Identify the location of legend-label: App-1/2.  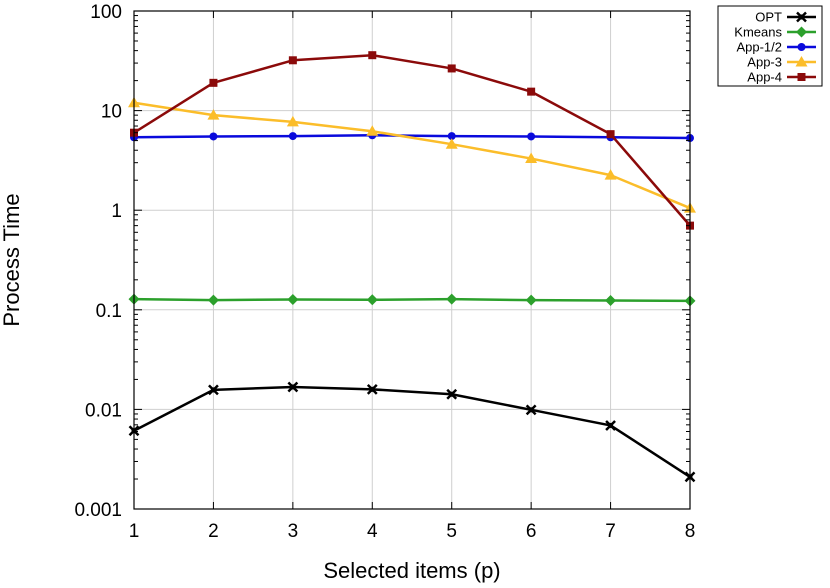
(759, 47).